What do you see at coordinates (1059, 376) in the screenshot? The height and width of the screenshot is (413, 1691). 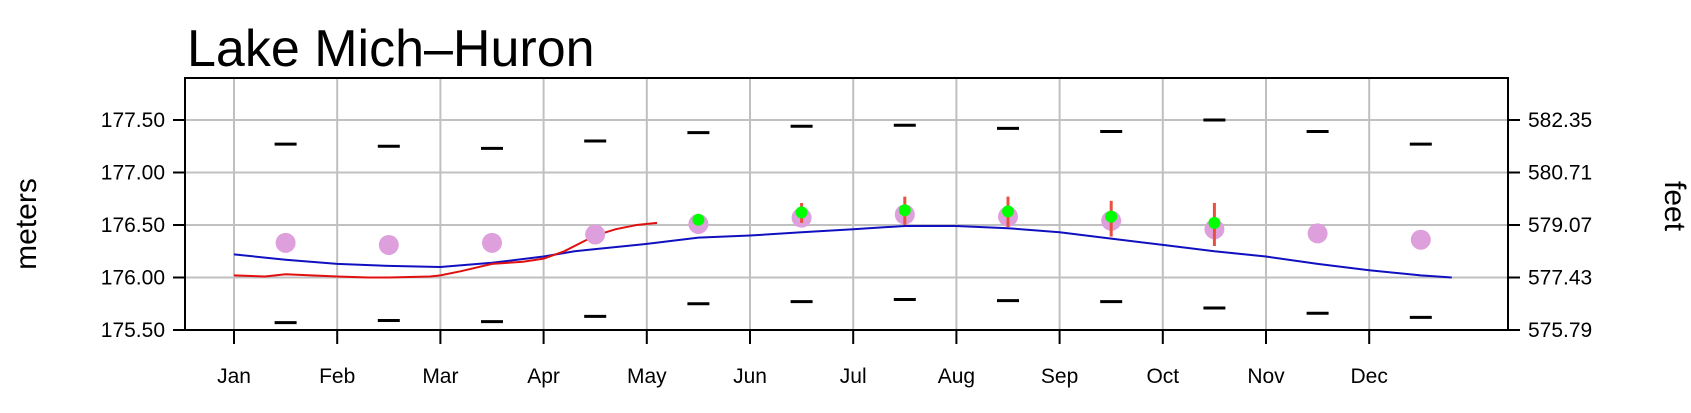 I see `month-label: Sep` at bounding box center [1059, 376].